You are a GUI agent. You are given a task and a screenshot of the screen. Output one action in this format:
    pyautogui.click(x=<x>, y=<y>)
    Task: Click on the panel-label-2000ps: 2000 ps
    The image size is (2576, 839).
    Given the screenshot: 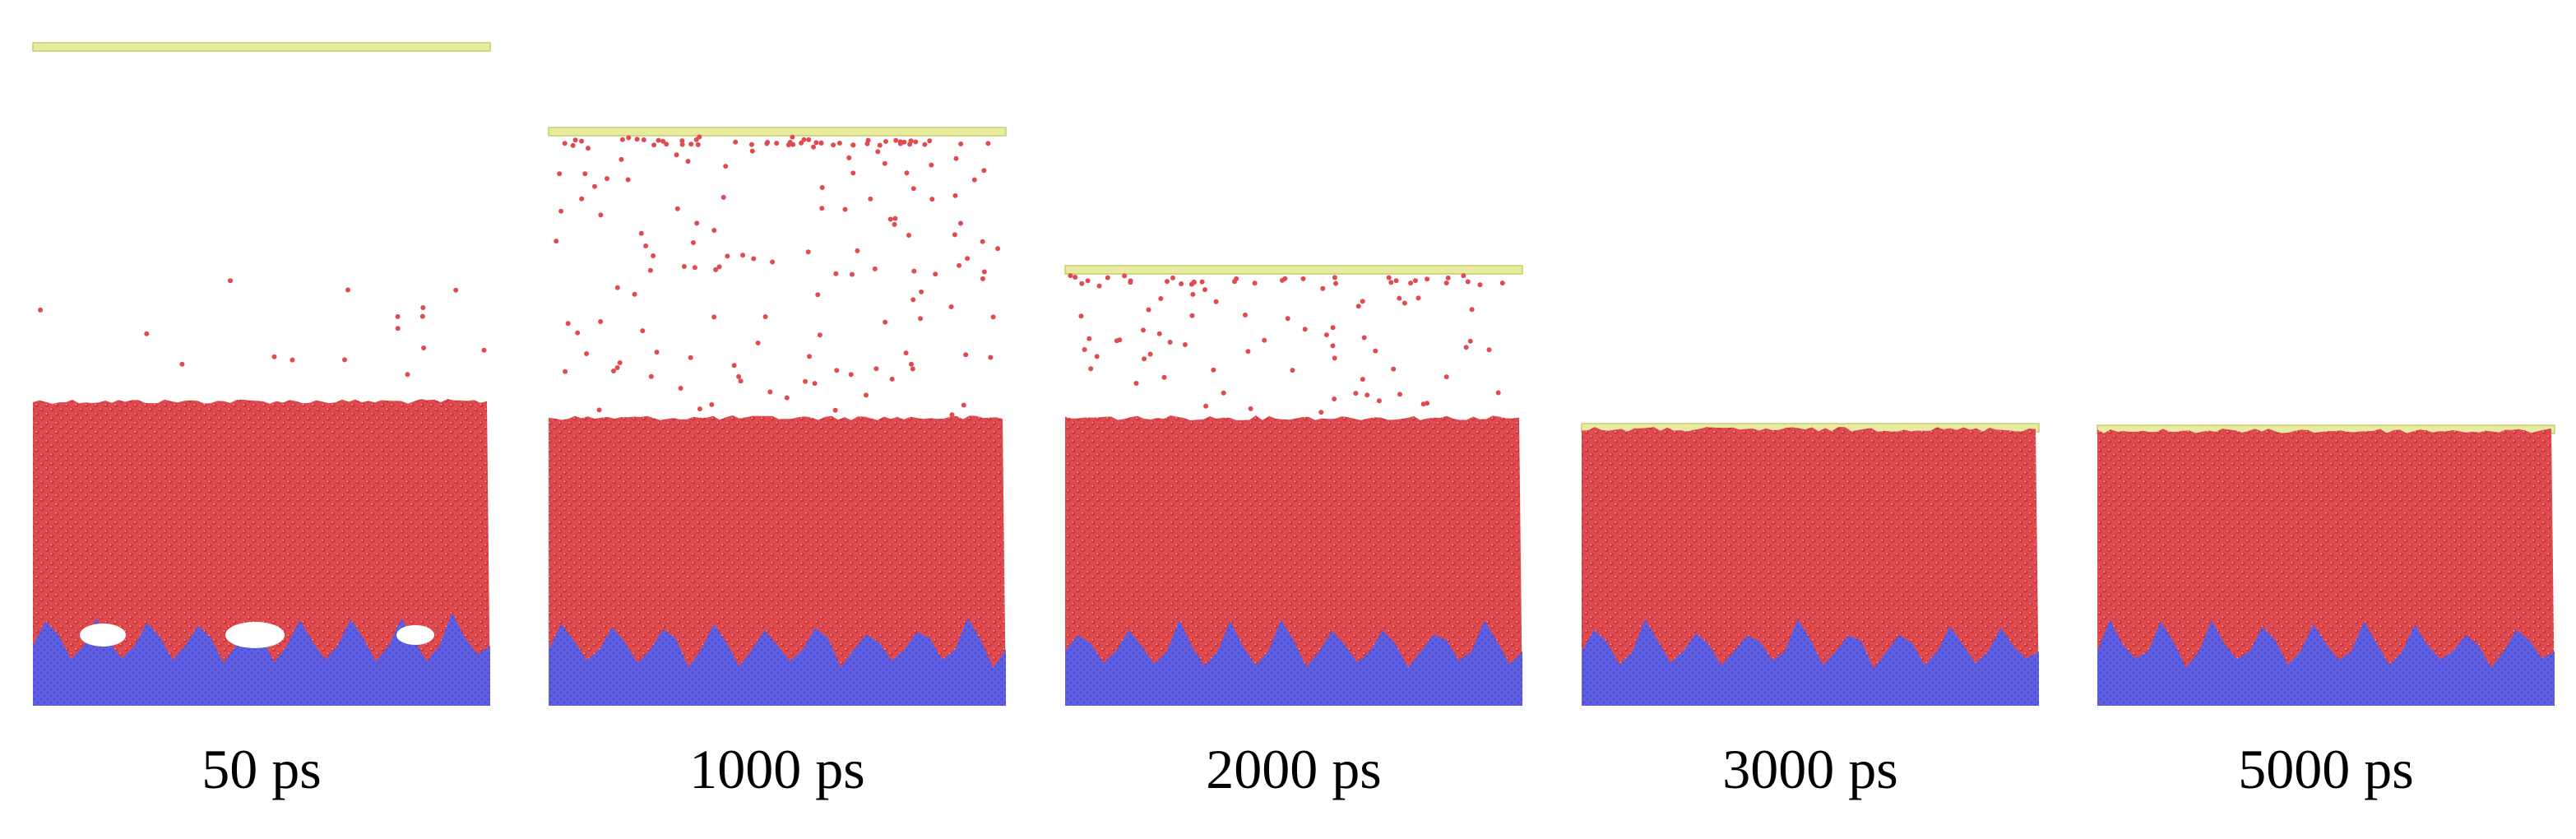 What is the action you would take?
    pyautogui.click(x=1294, y=769)
    